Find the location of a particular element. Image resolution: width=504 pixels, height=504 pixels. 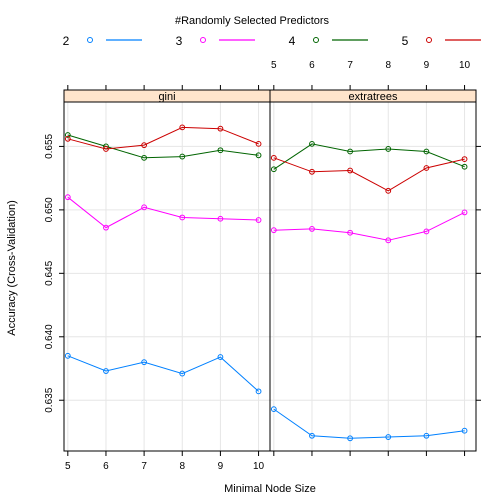

legend-item-4: 4 is located at coordinates (328, 41).